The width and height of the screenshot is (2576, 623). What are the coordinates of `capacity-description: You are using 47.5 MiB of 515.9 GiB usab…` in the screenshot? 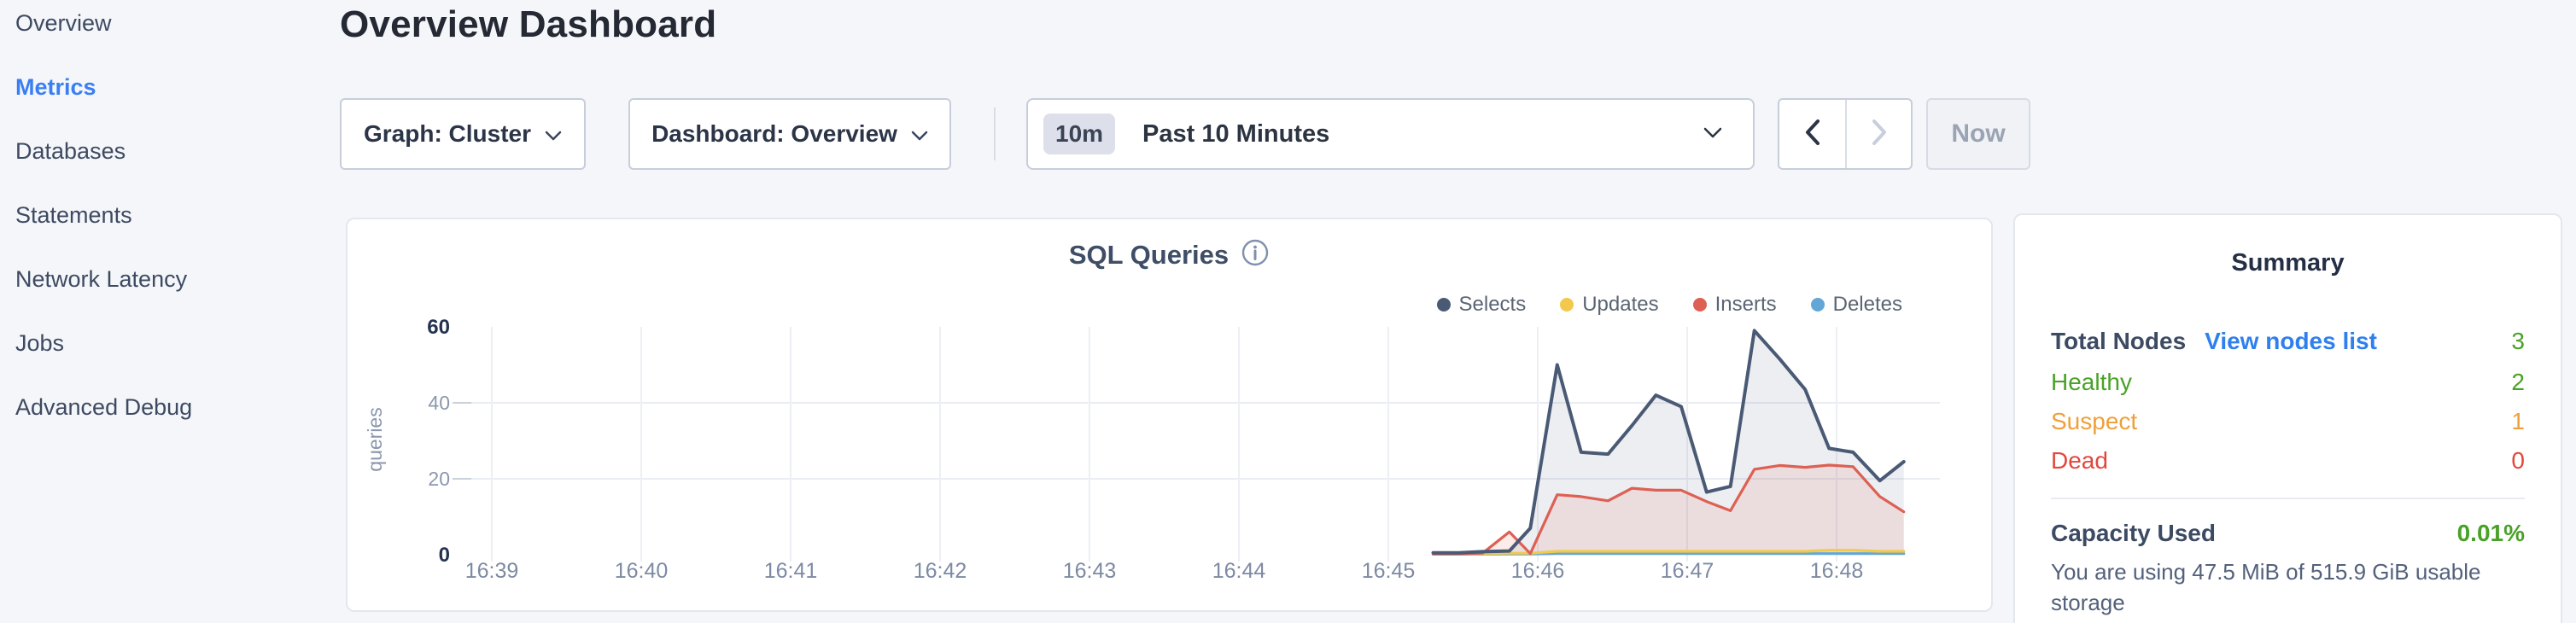 It's located at (2289, 589).